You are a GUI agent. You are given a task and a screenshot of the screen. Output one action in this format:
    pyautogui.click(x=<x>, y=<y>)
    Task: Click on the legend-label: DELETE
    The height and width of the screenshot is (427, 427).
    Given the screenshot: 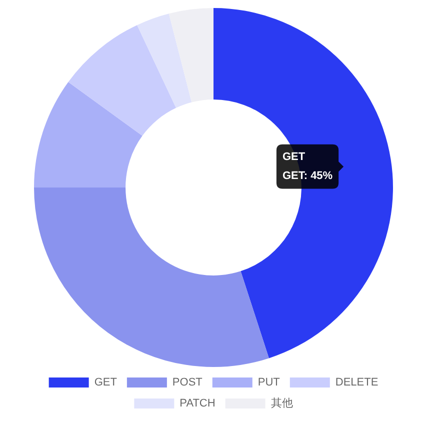 What is the action you would take?
    pyautogui.click(x=356, y=382)
    